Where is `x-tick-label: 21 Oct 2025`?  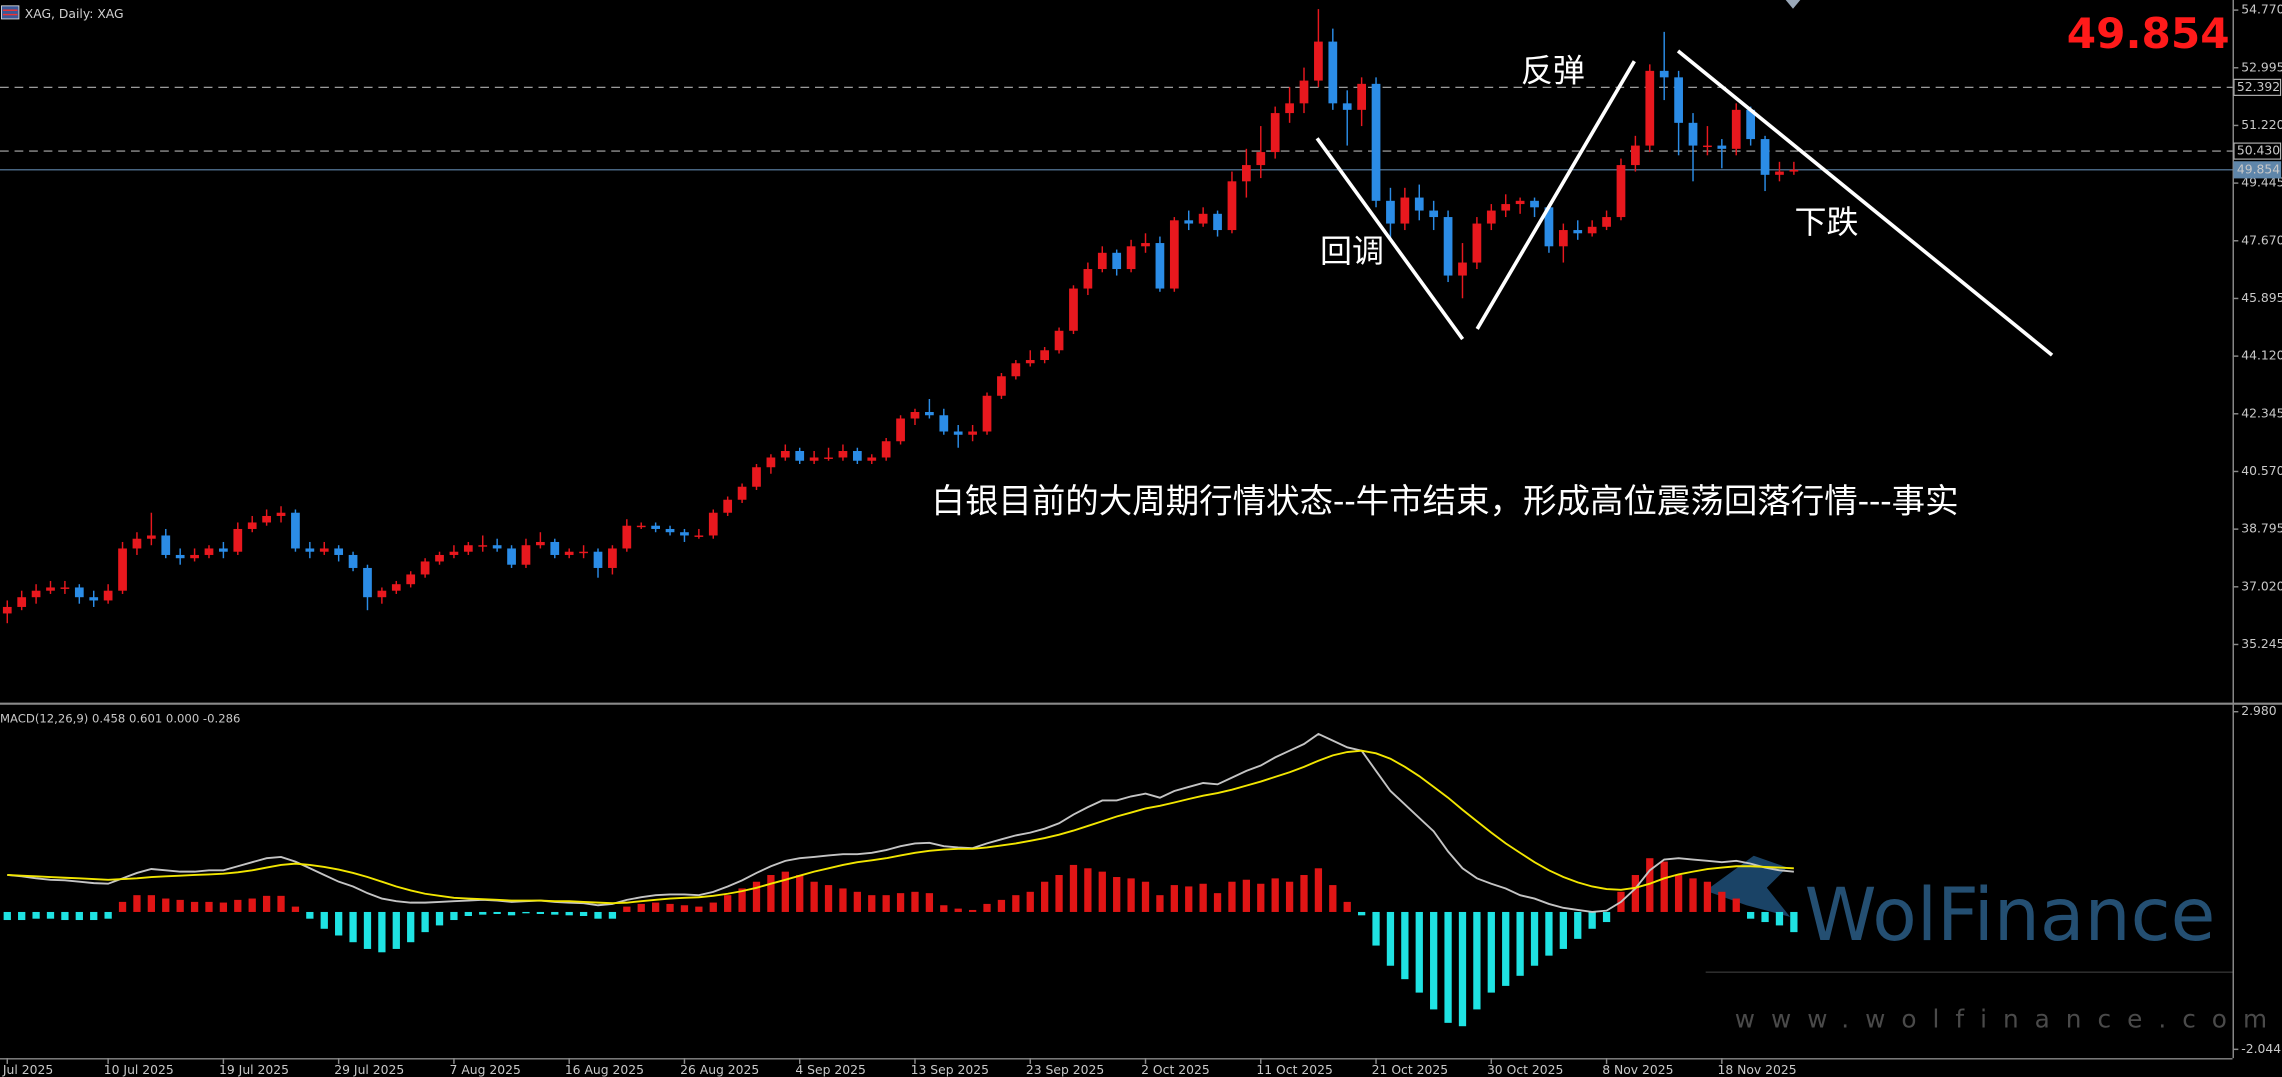 x-tick-label: 21 Oct 2025 is located at coordinates (1410, 1070).